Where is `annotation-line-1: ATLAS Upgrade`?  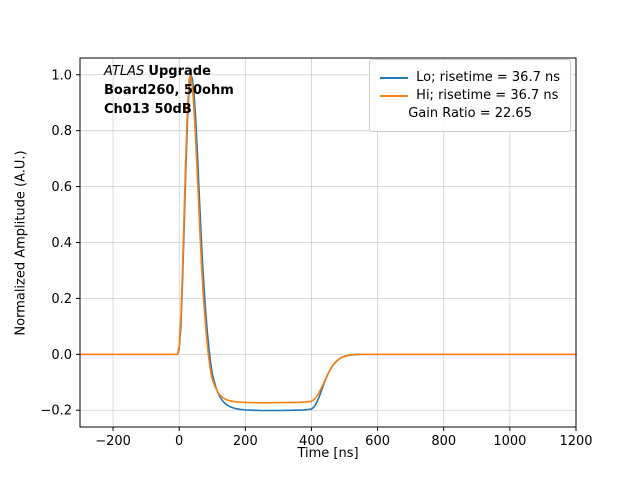 annotation-line-1: ATLAS Upgrade is located at coordinates (169, 71).